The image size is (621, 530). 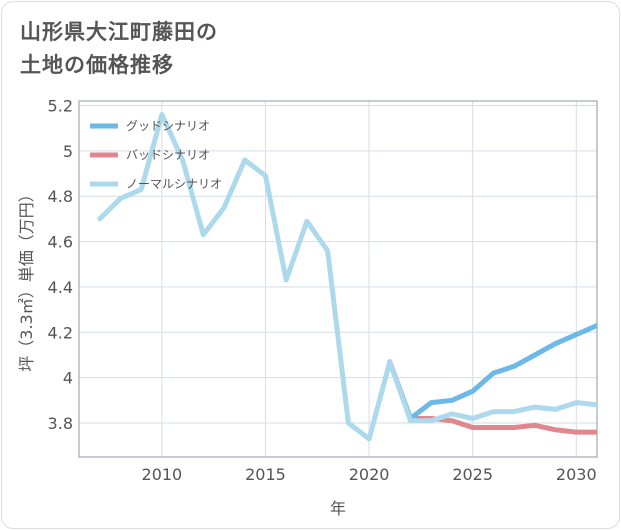 What do you see at coordinates (492, 372) in the screenshot?
I see `series-line-good` at bounding box center [492, 372].